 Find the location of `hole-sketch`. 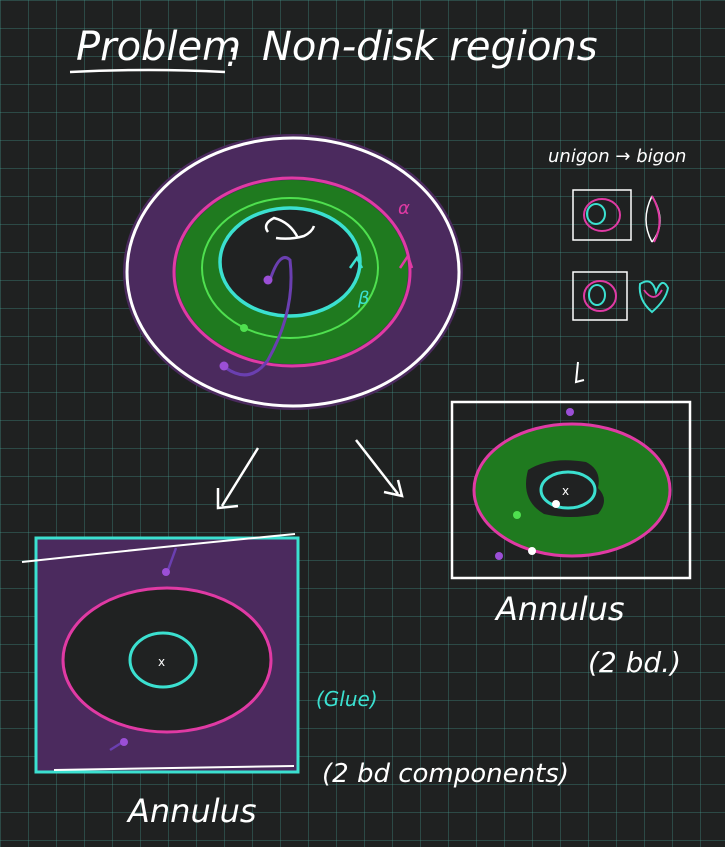

hole-sketch is located at coordinates (290, 228).